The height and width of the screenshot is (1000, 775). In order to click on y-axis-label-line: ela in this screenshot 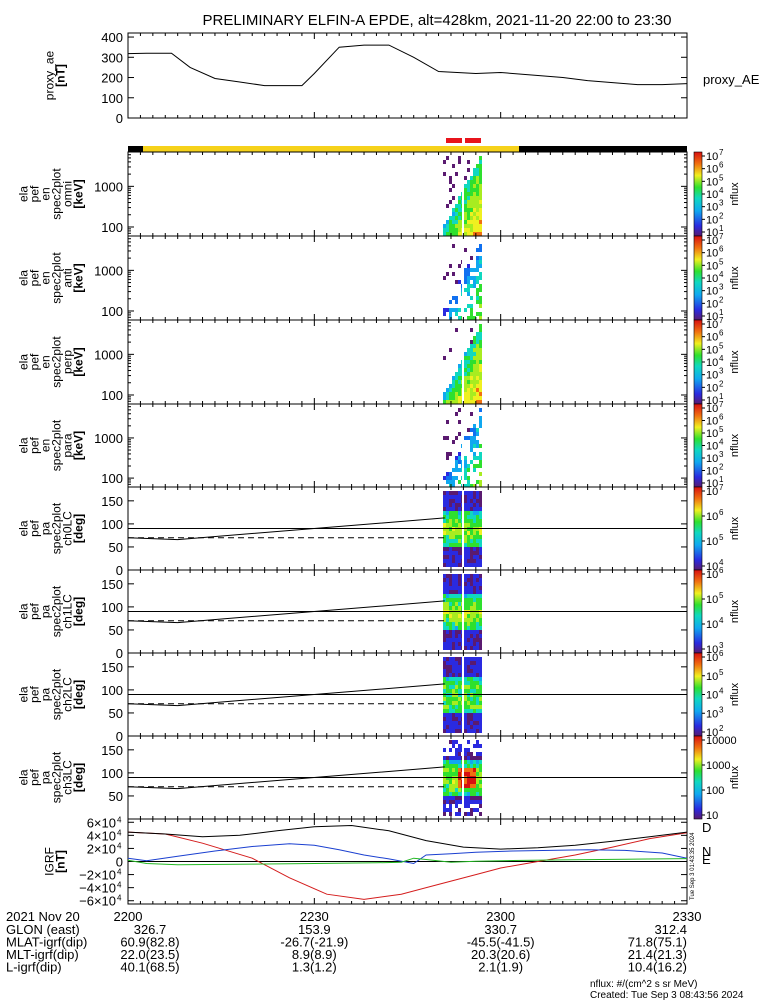, I will do `click(24, 362)`.